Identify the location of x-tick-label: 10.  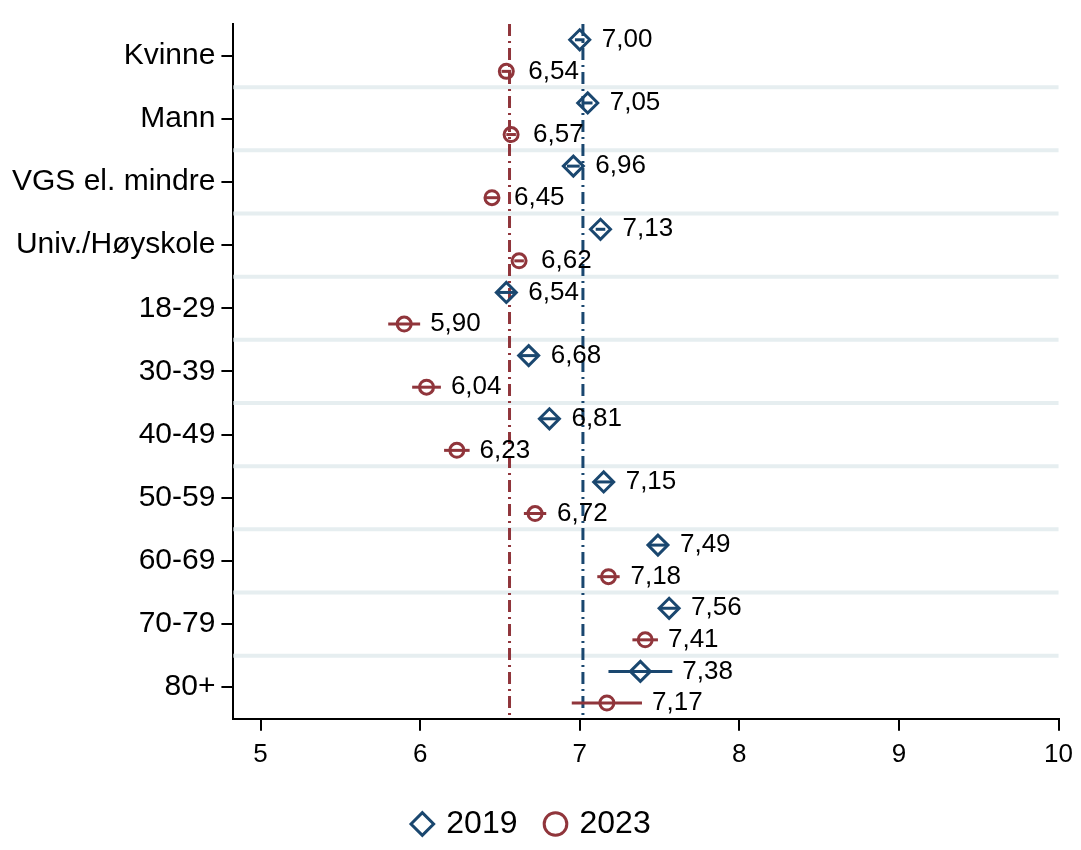
(1058, 752).